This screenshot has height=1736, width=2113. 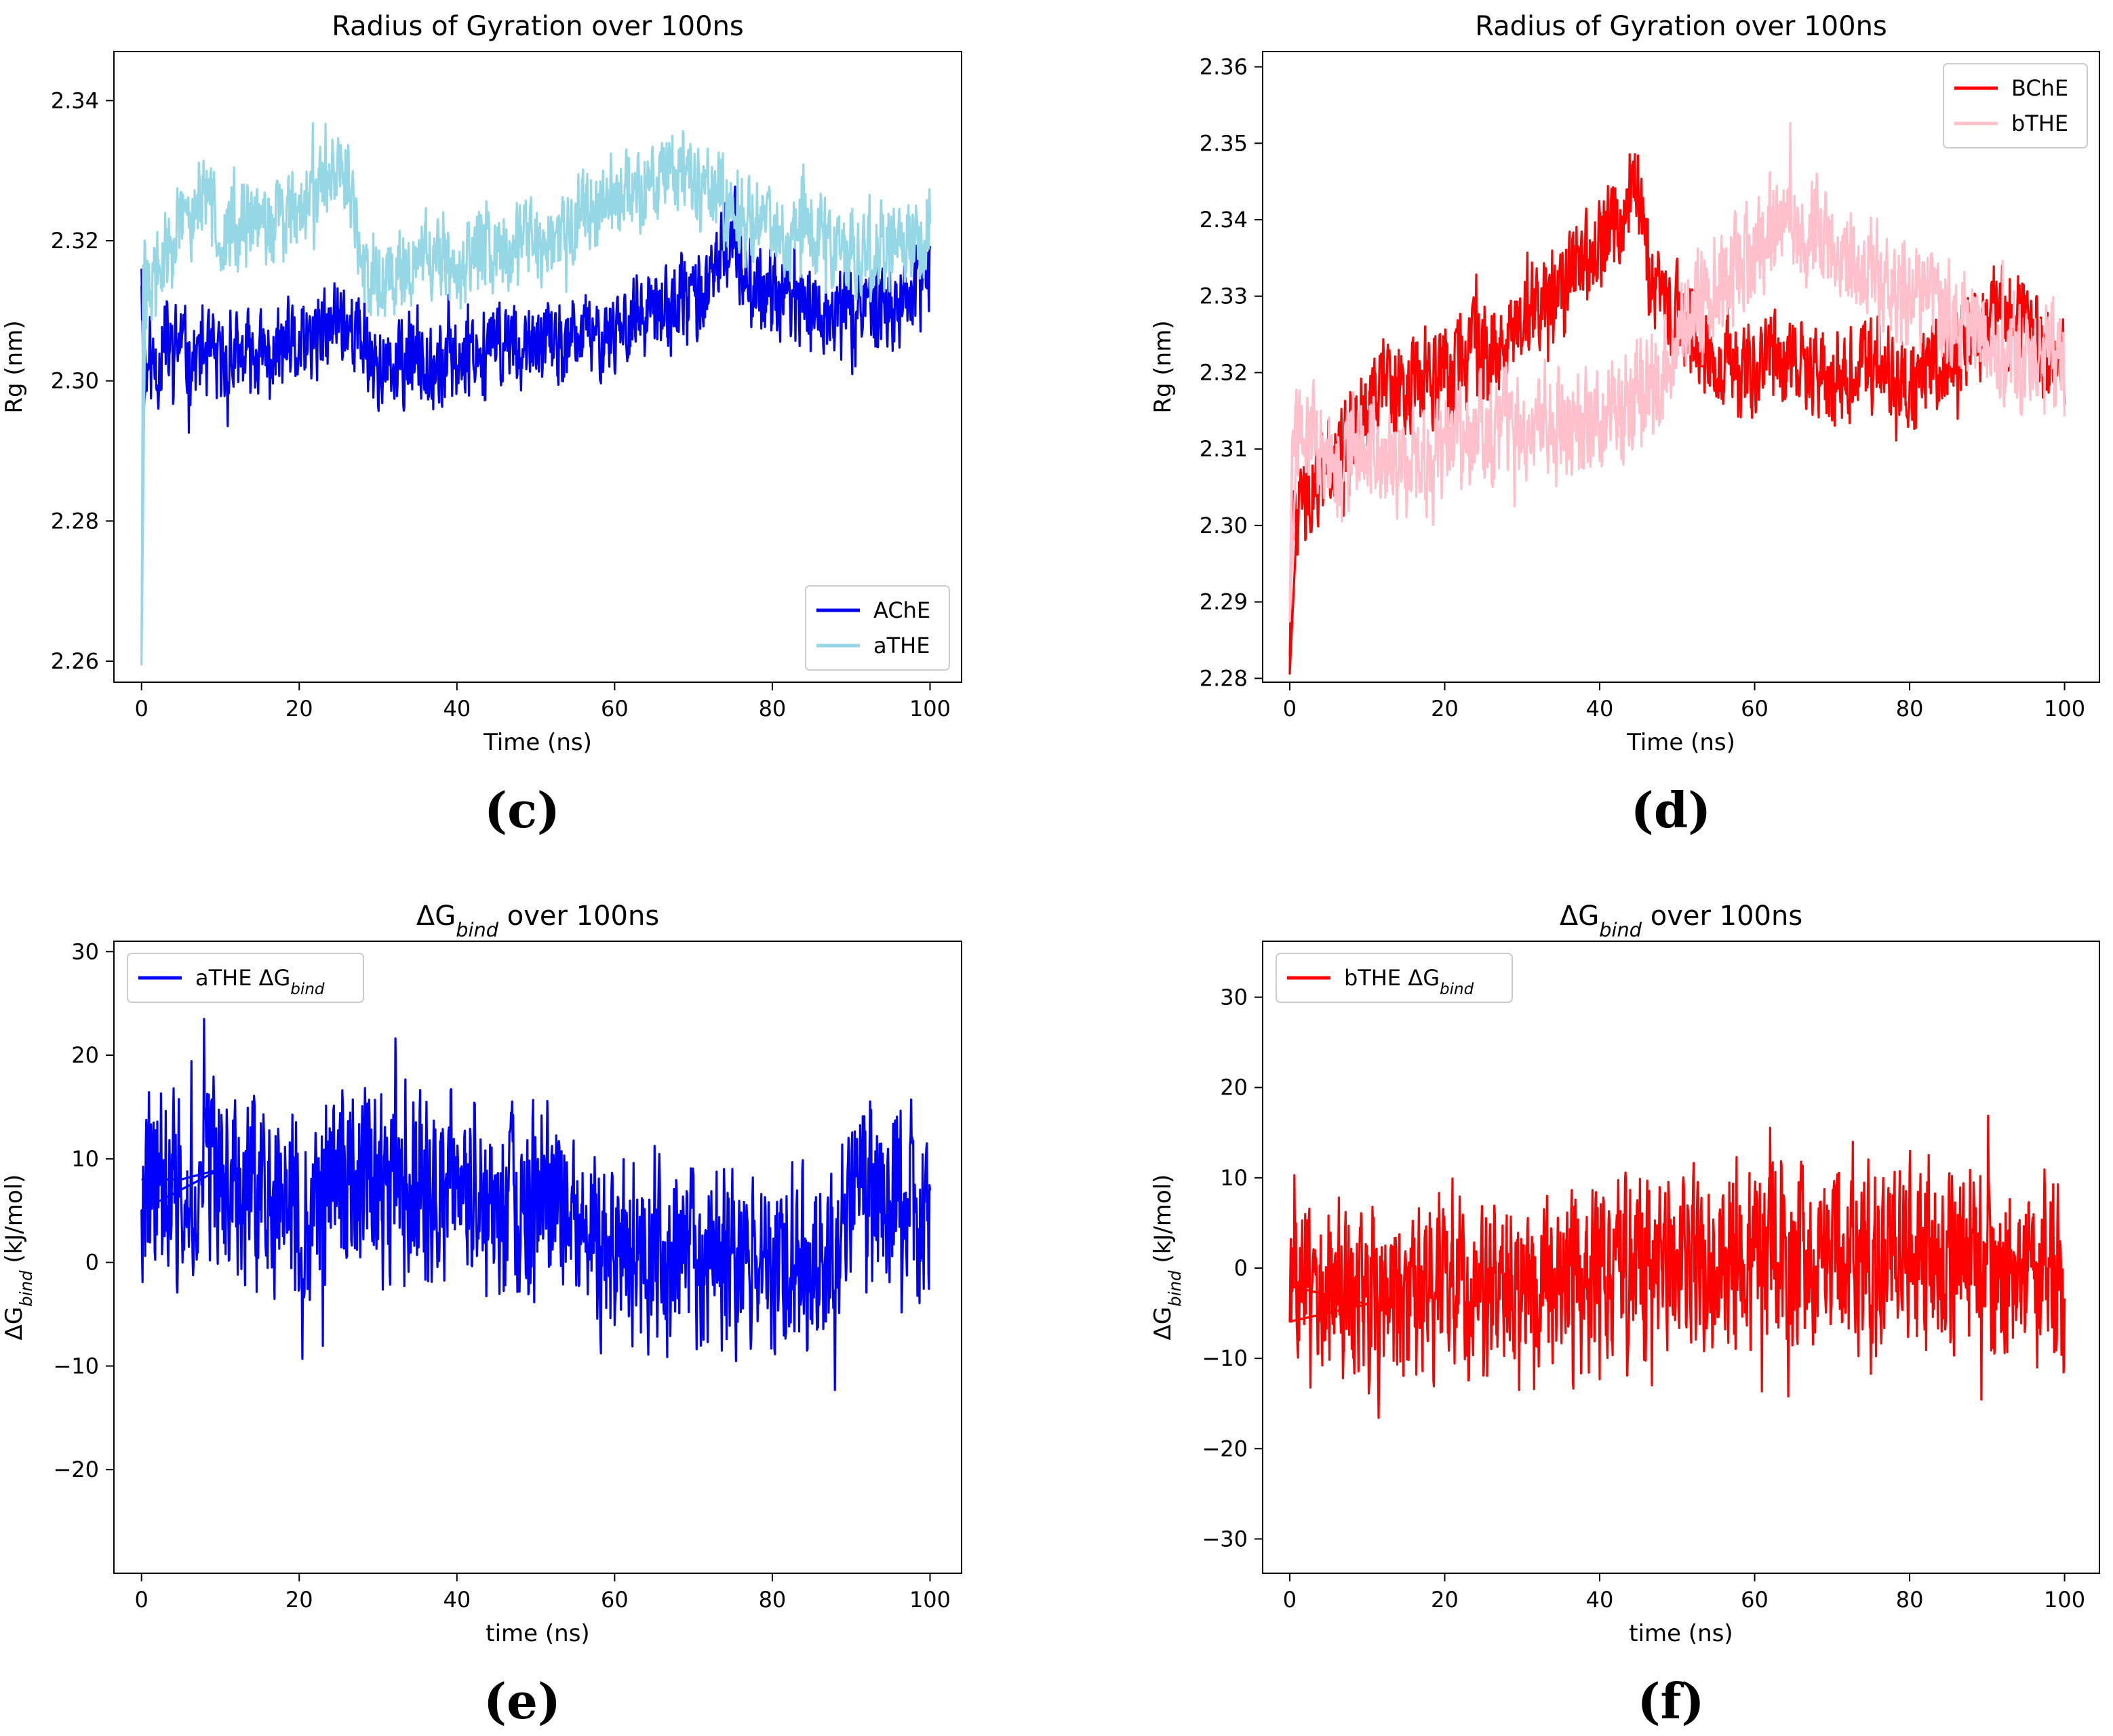 What do you see at coordinates (2040, 88) in the screenshot?
I see `legend-label-BChE: BChE` at bounding box center [2040, 88].